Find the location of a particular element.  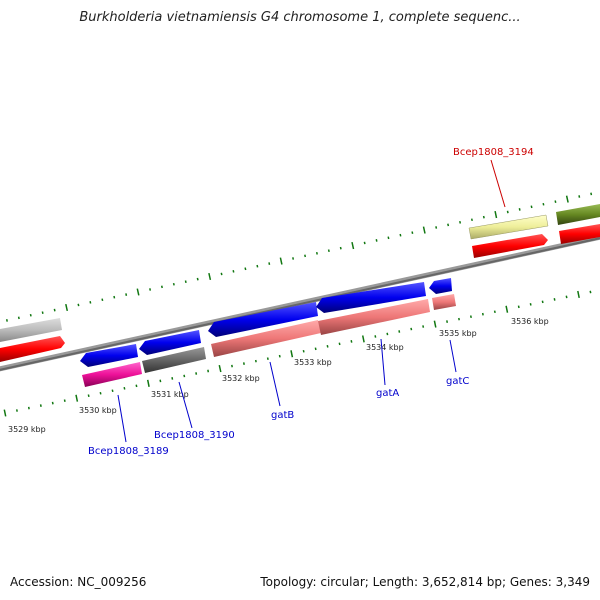

gene-left-cds is located at coordinates (32, 349).